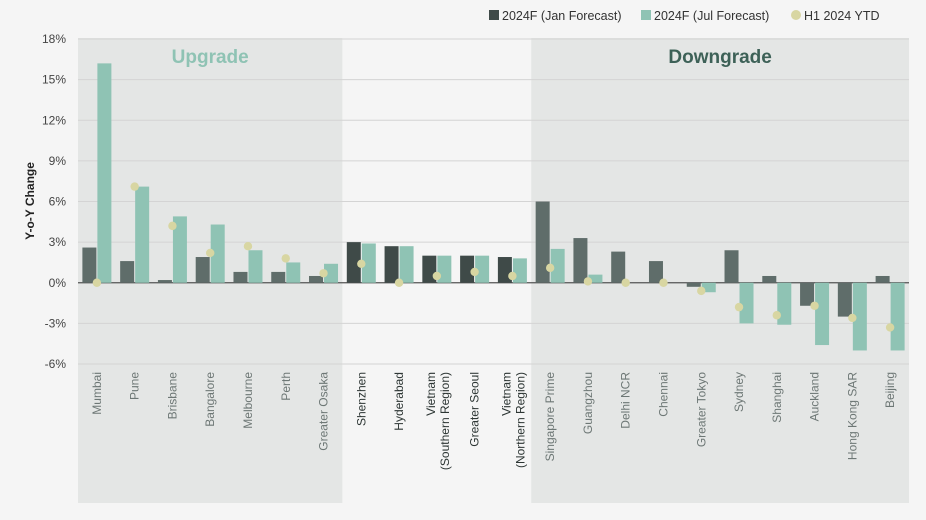 Image resolution: width=926 pixels, height=520 pixels. I want to click on y-tick-label: 18%, so click(54, 39).